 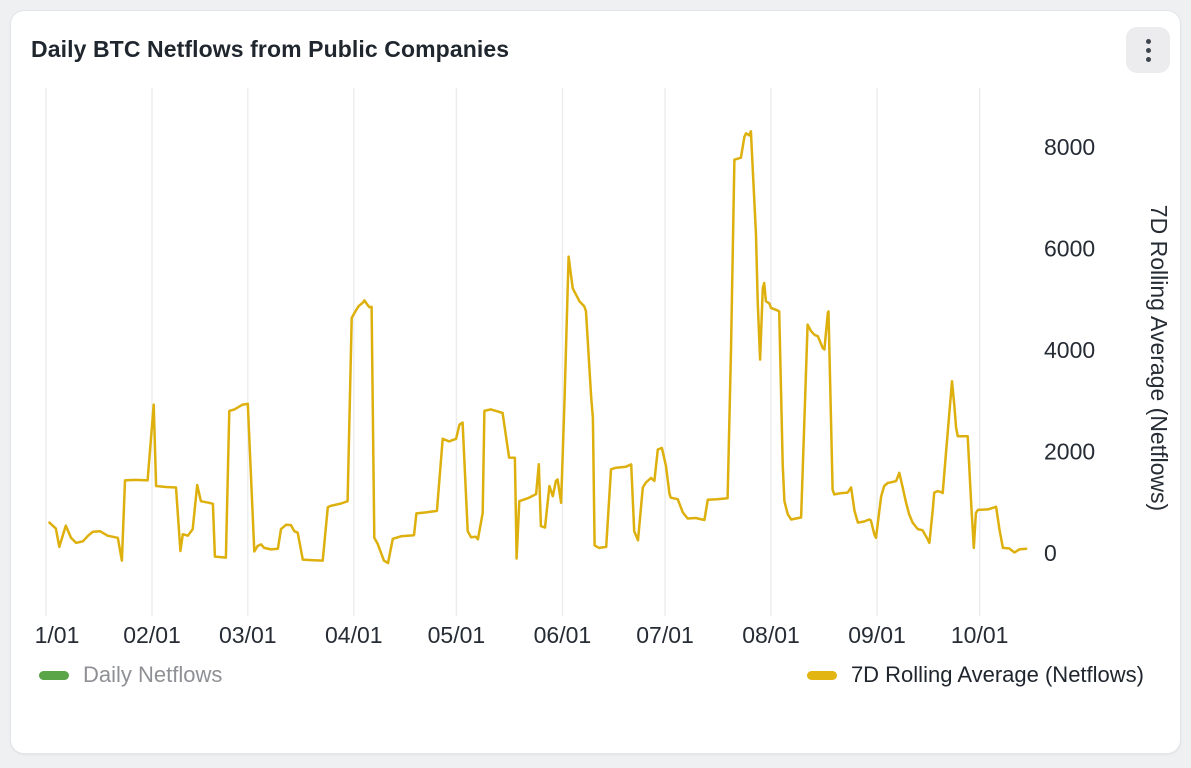 What do you see at coordinates (152, 635) in the screenshot?
I see `x-tick-label: 02/01` at bounding box center [152, 635].